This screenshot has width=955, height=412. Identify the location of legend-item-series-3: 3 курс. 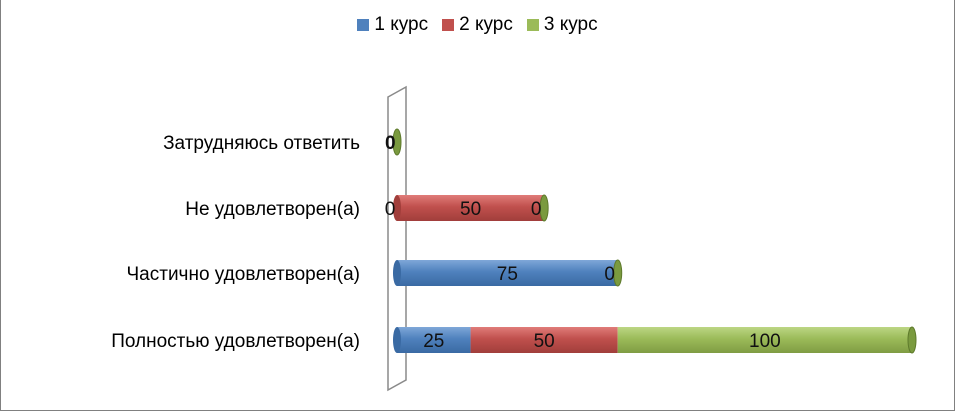
(562, 25).